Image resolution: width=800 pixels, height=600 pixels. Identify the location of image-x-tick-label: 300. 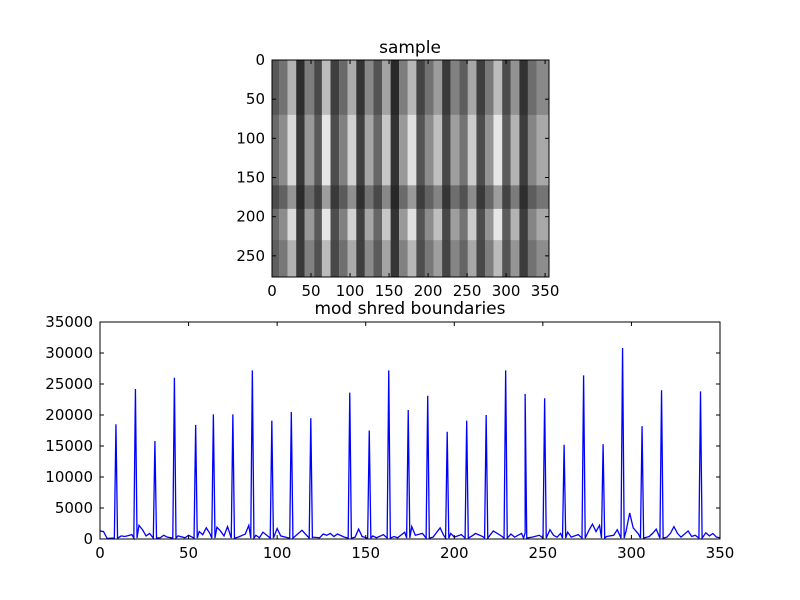
(506, 291).